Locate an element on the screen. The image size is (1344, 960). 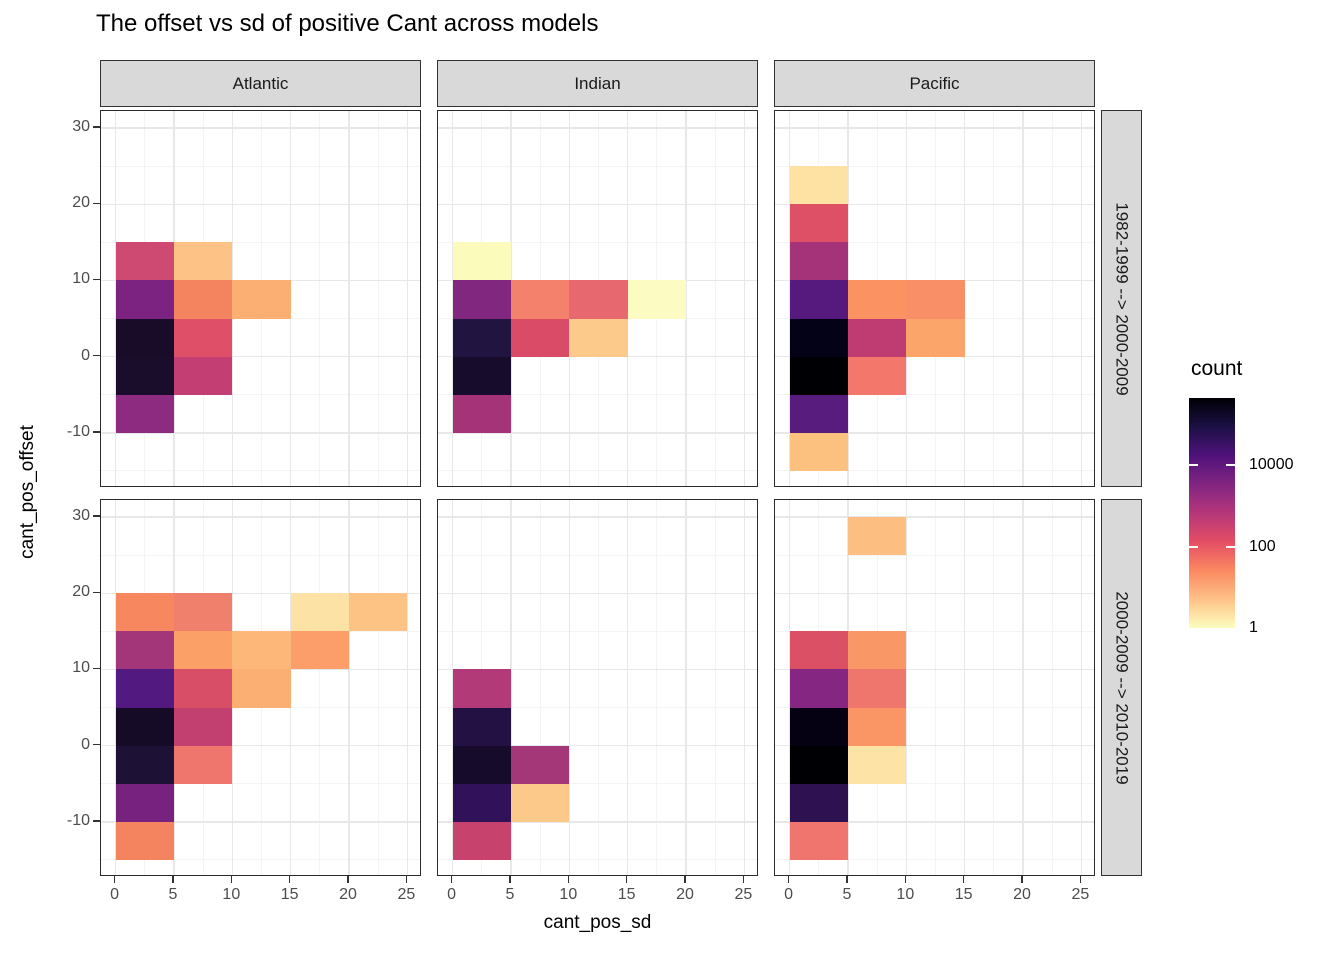
x-tick-label: 0 is located at coordinates (115, 894).